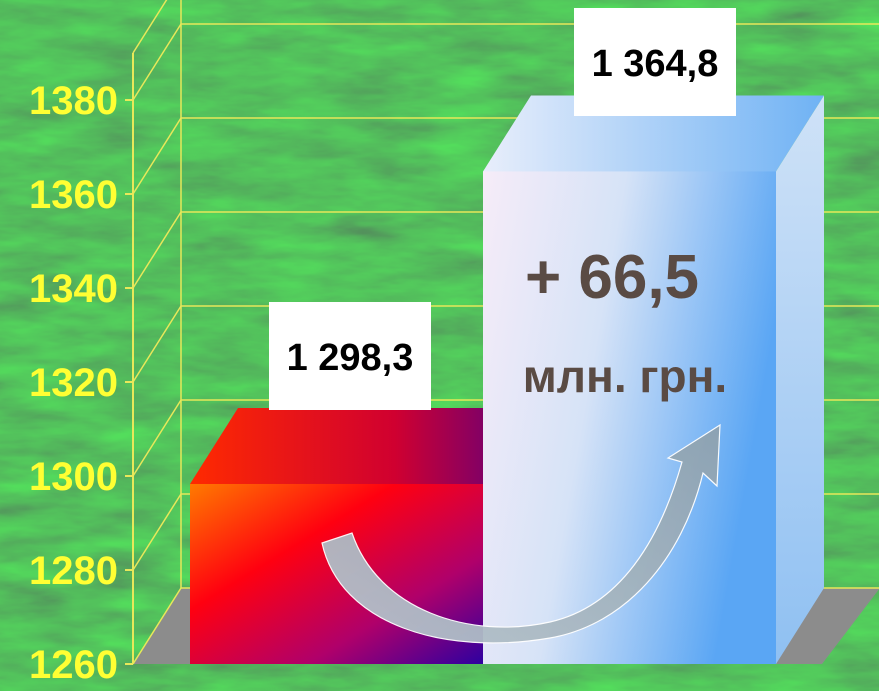 The width and height of the screenshot is (879, 691). What do you see at coordinates (73, 289) in the screenshot?
I see `y-tick-label: 1340` at bounding box center [73, 289].